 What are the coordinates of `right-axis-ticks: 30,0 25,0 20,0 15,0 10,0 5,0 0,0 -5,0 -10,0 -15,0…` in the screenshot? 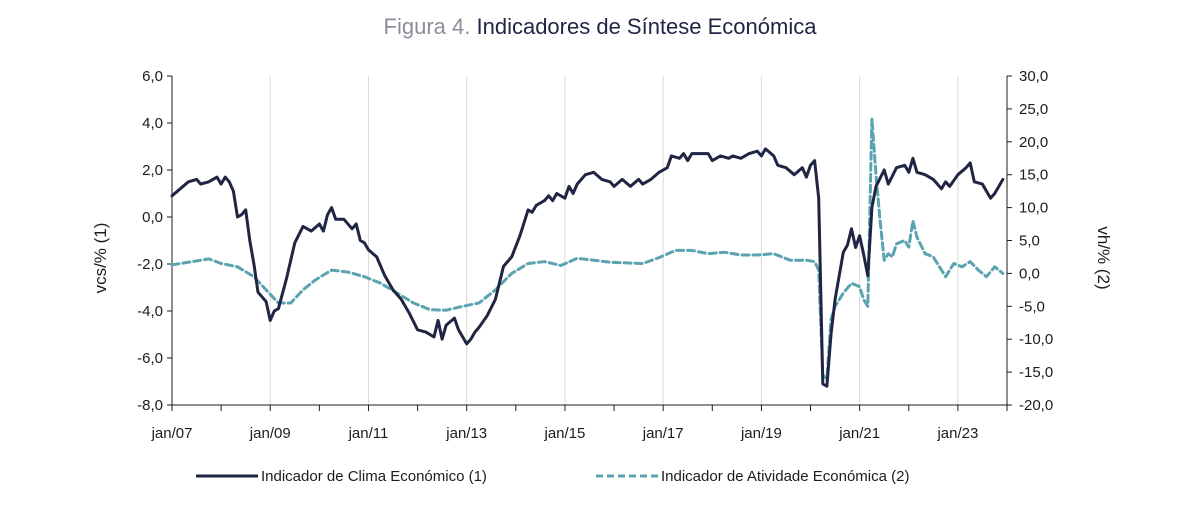 It's located at (1030, 241).